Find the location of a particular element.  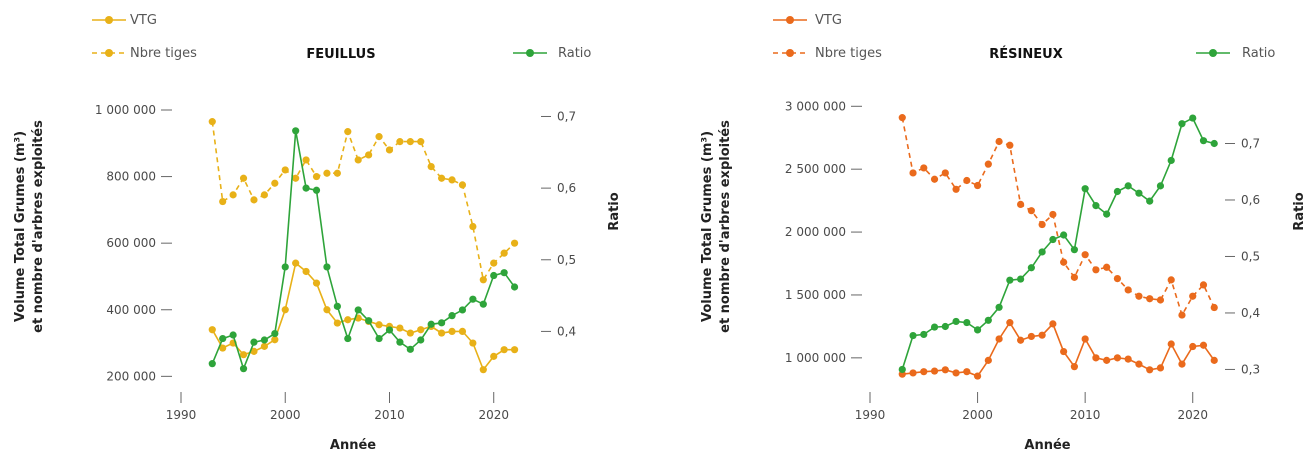

x-tick-label: 1990 is located at coordinates (870, 415).